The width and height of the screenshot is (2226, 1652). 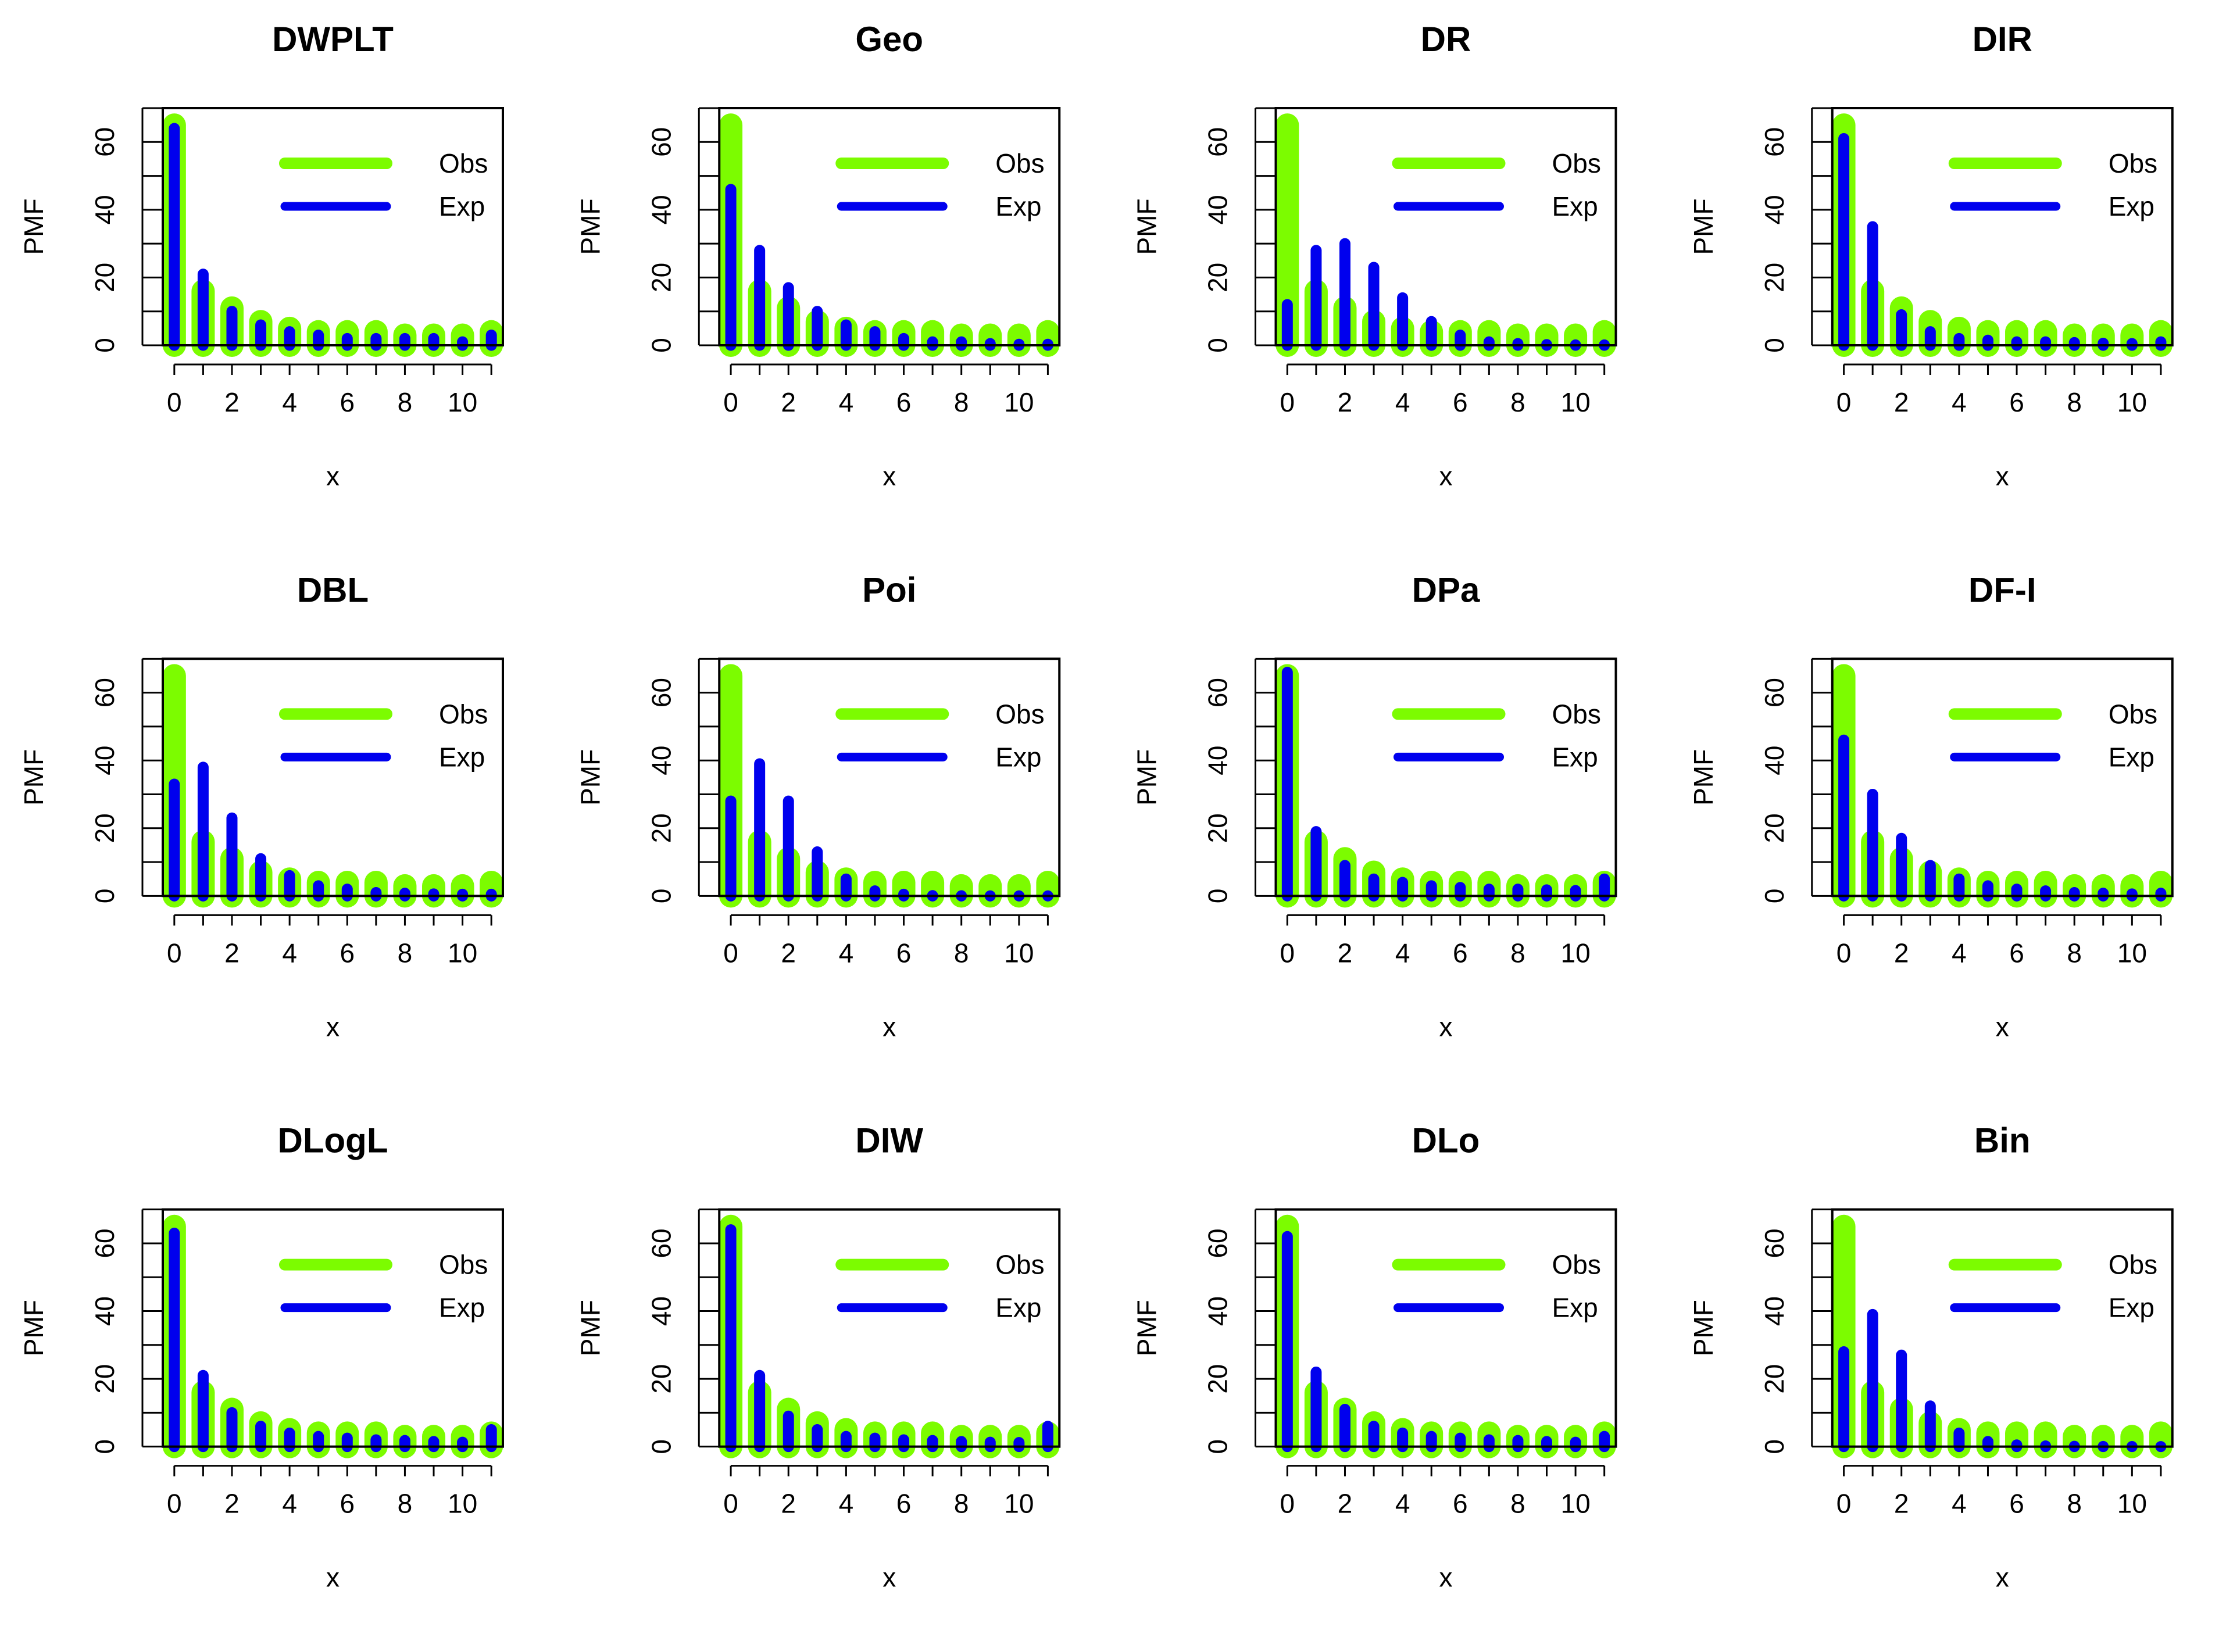 What do you see at coordinates (261, 1357) in the screenshot?
I see `panel-dlogl: DLogL 0 20 40 60 0 2 4 6 8 10 x PMF Obs Exp` at bounding box center [261, 1357].